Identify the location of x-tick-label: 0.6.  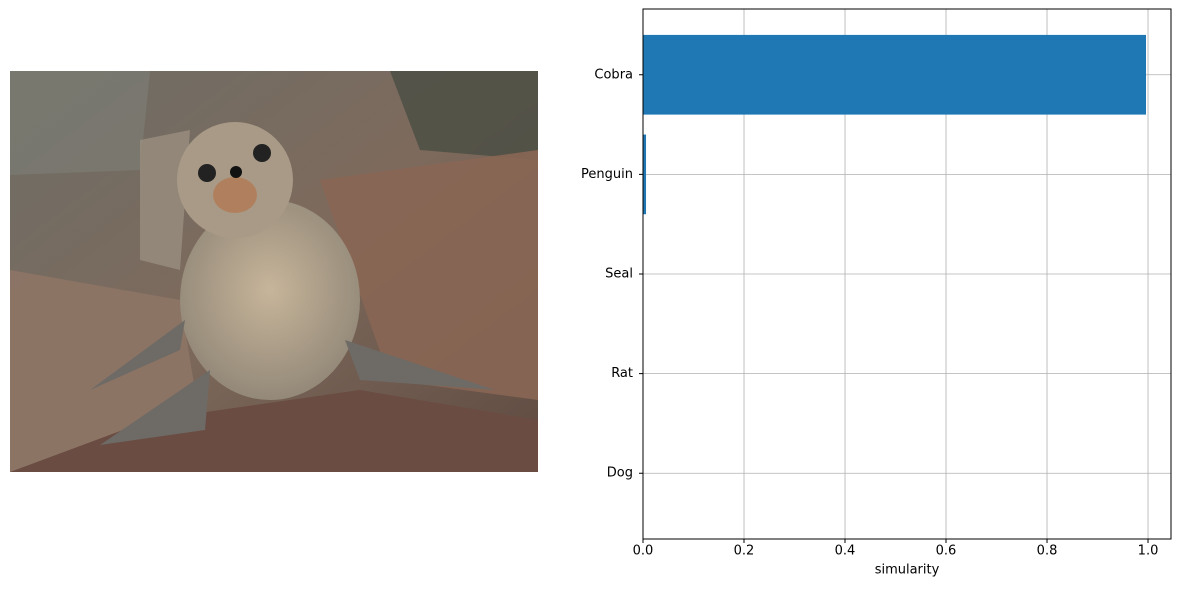
(946, 551).